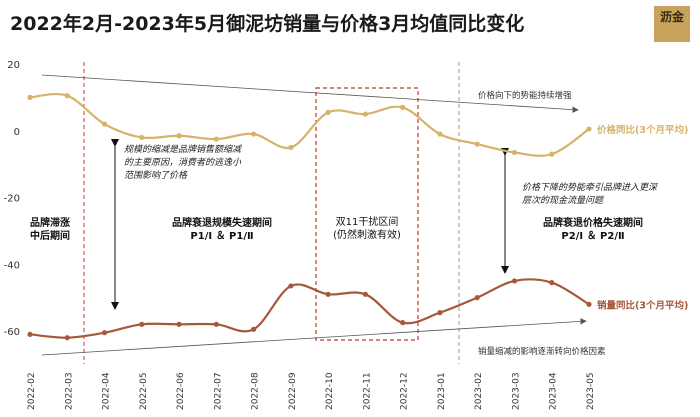 Image resolution: width=700 pixels, height=417 pixels. What do you see at coordinates (256, 391) in the screenshot?
I see `x-tick-label: 2022-08` at bounding box center [256, 391].